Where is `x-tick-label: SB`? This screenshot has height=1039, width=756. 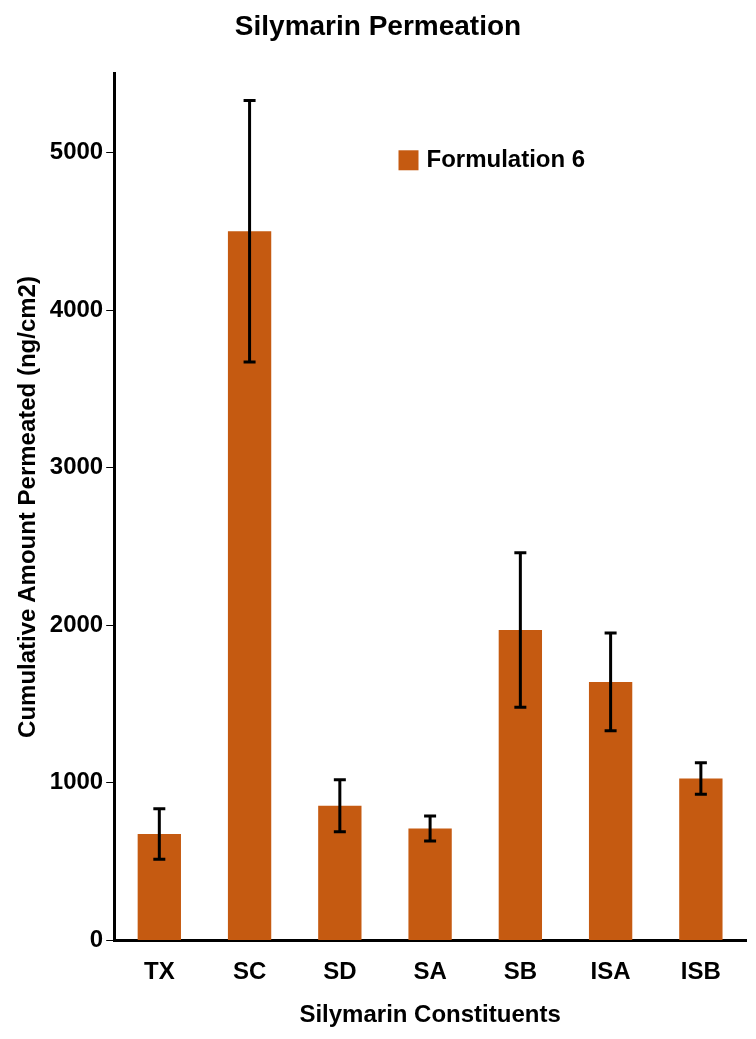
x-tick-label: SB is located at coordinates (520, 971).